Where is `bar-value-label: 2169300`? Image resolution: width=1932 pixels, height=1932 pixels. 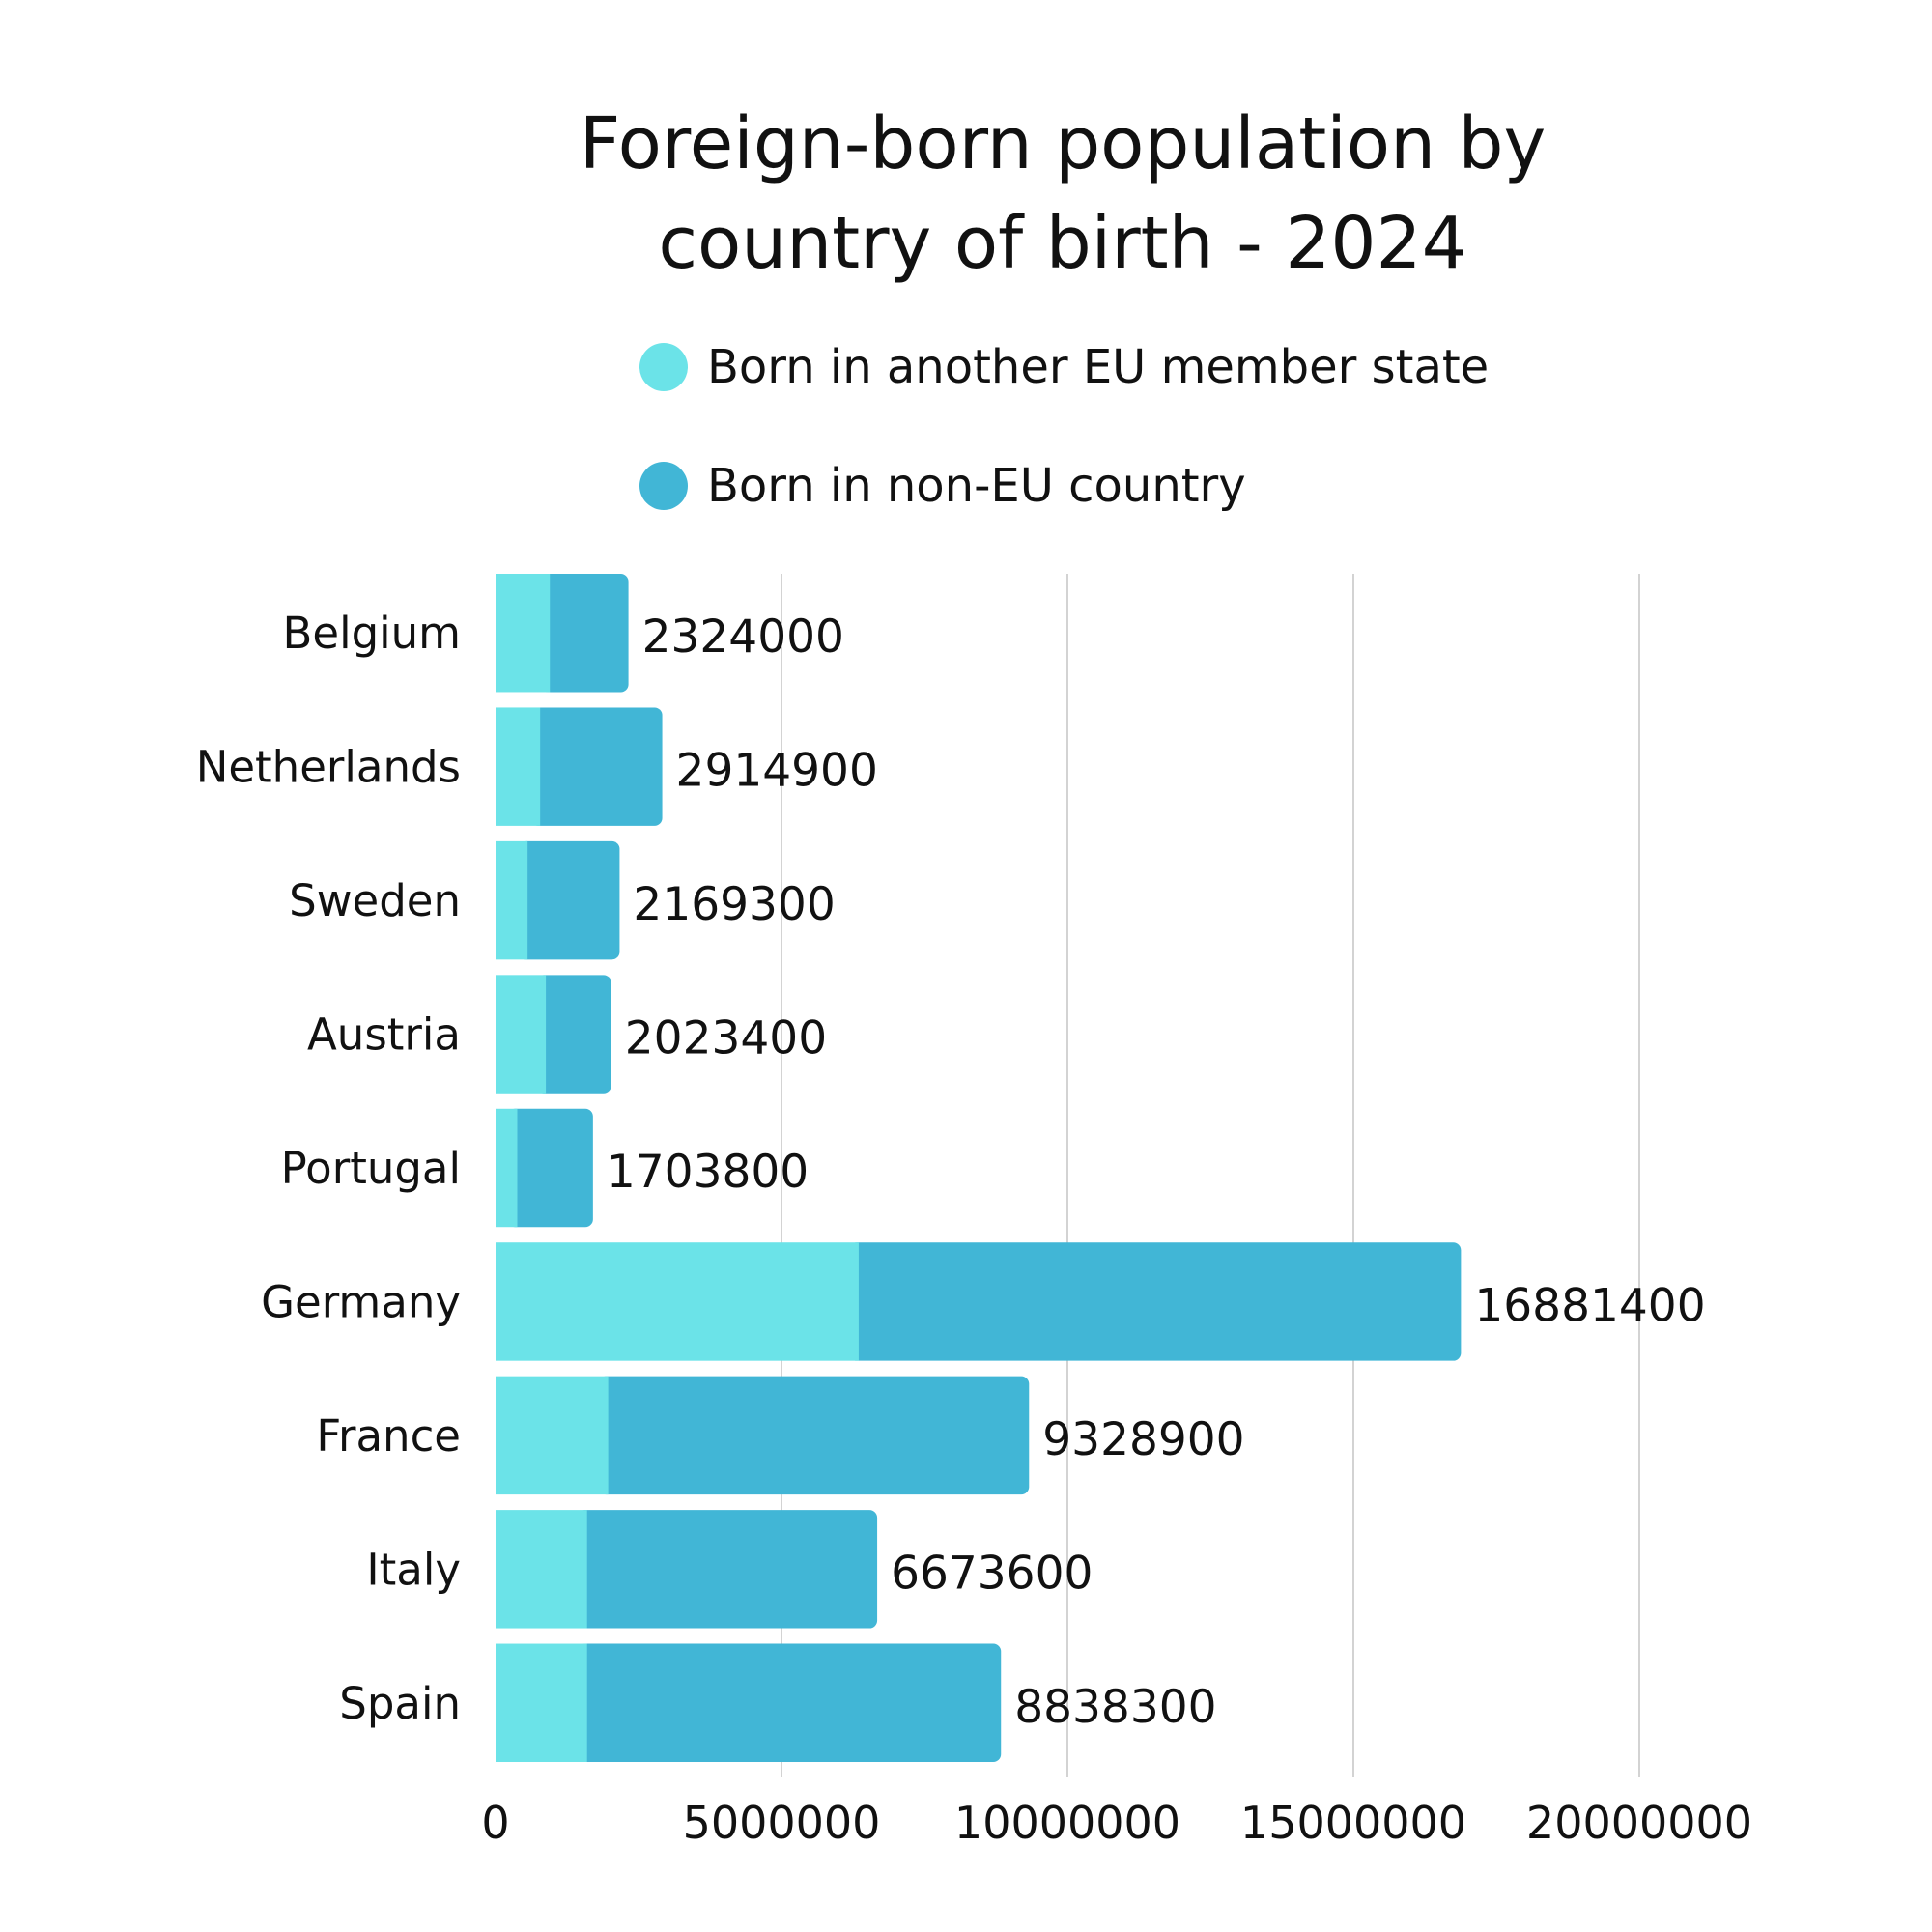
bar-value-label: 2169300 is located at coordinates (734, 904).